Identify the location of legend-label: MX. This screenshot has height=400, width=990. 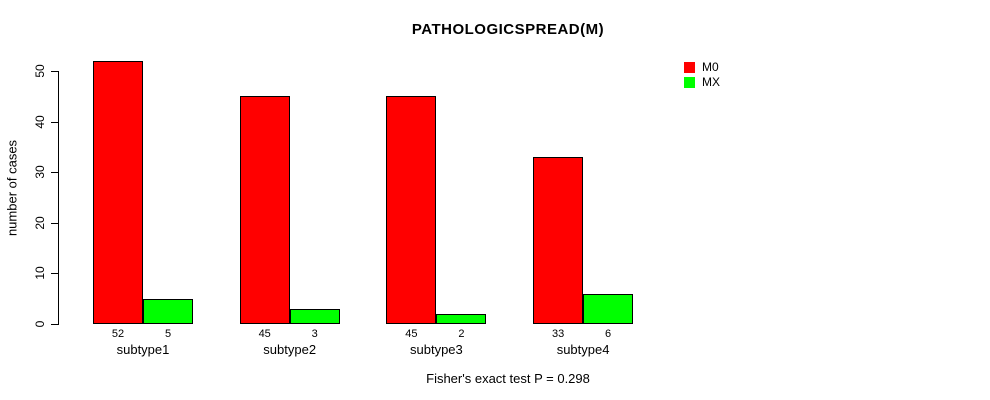
(711, 82).